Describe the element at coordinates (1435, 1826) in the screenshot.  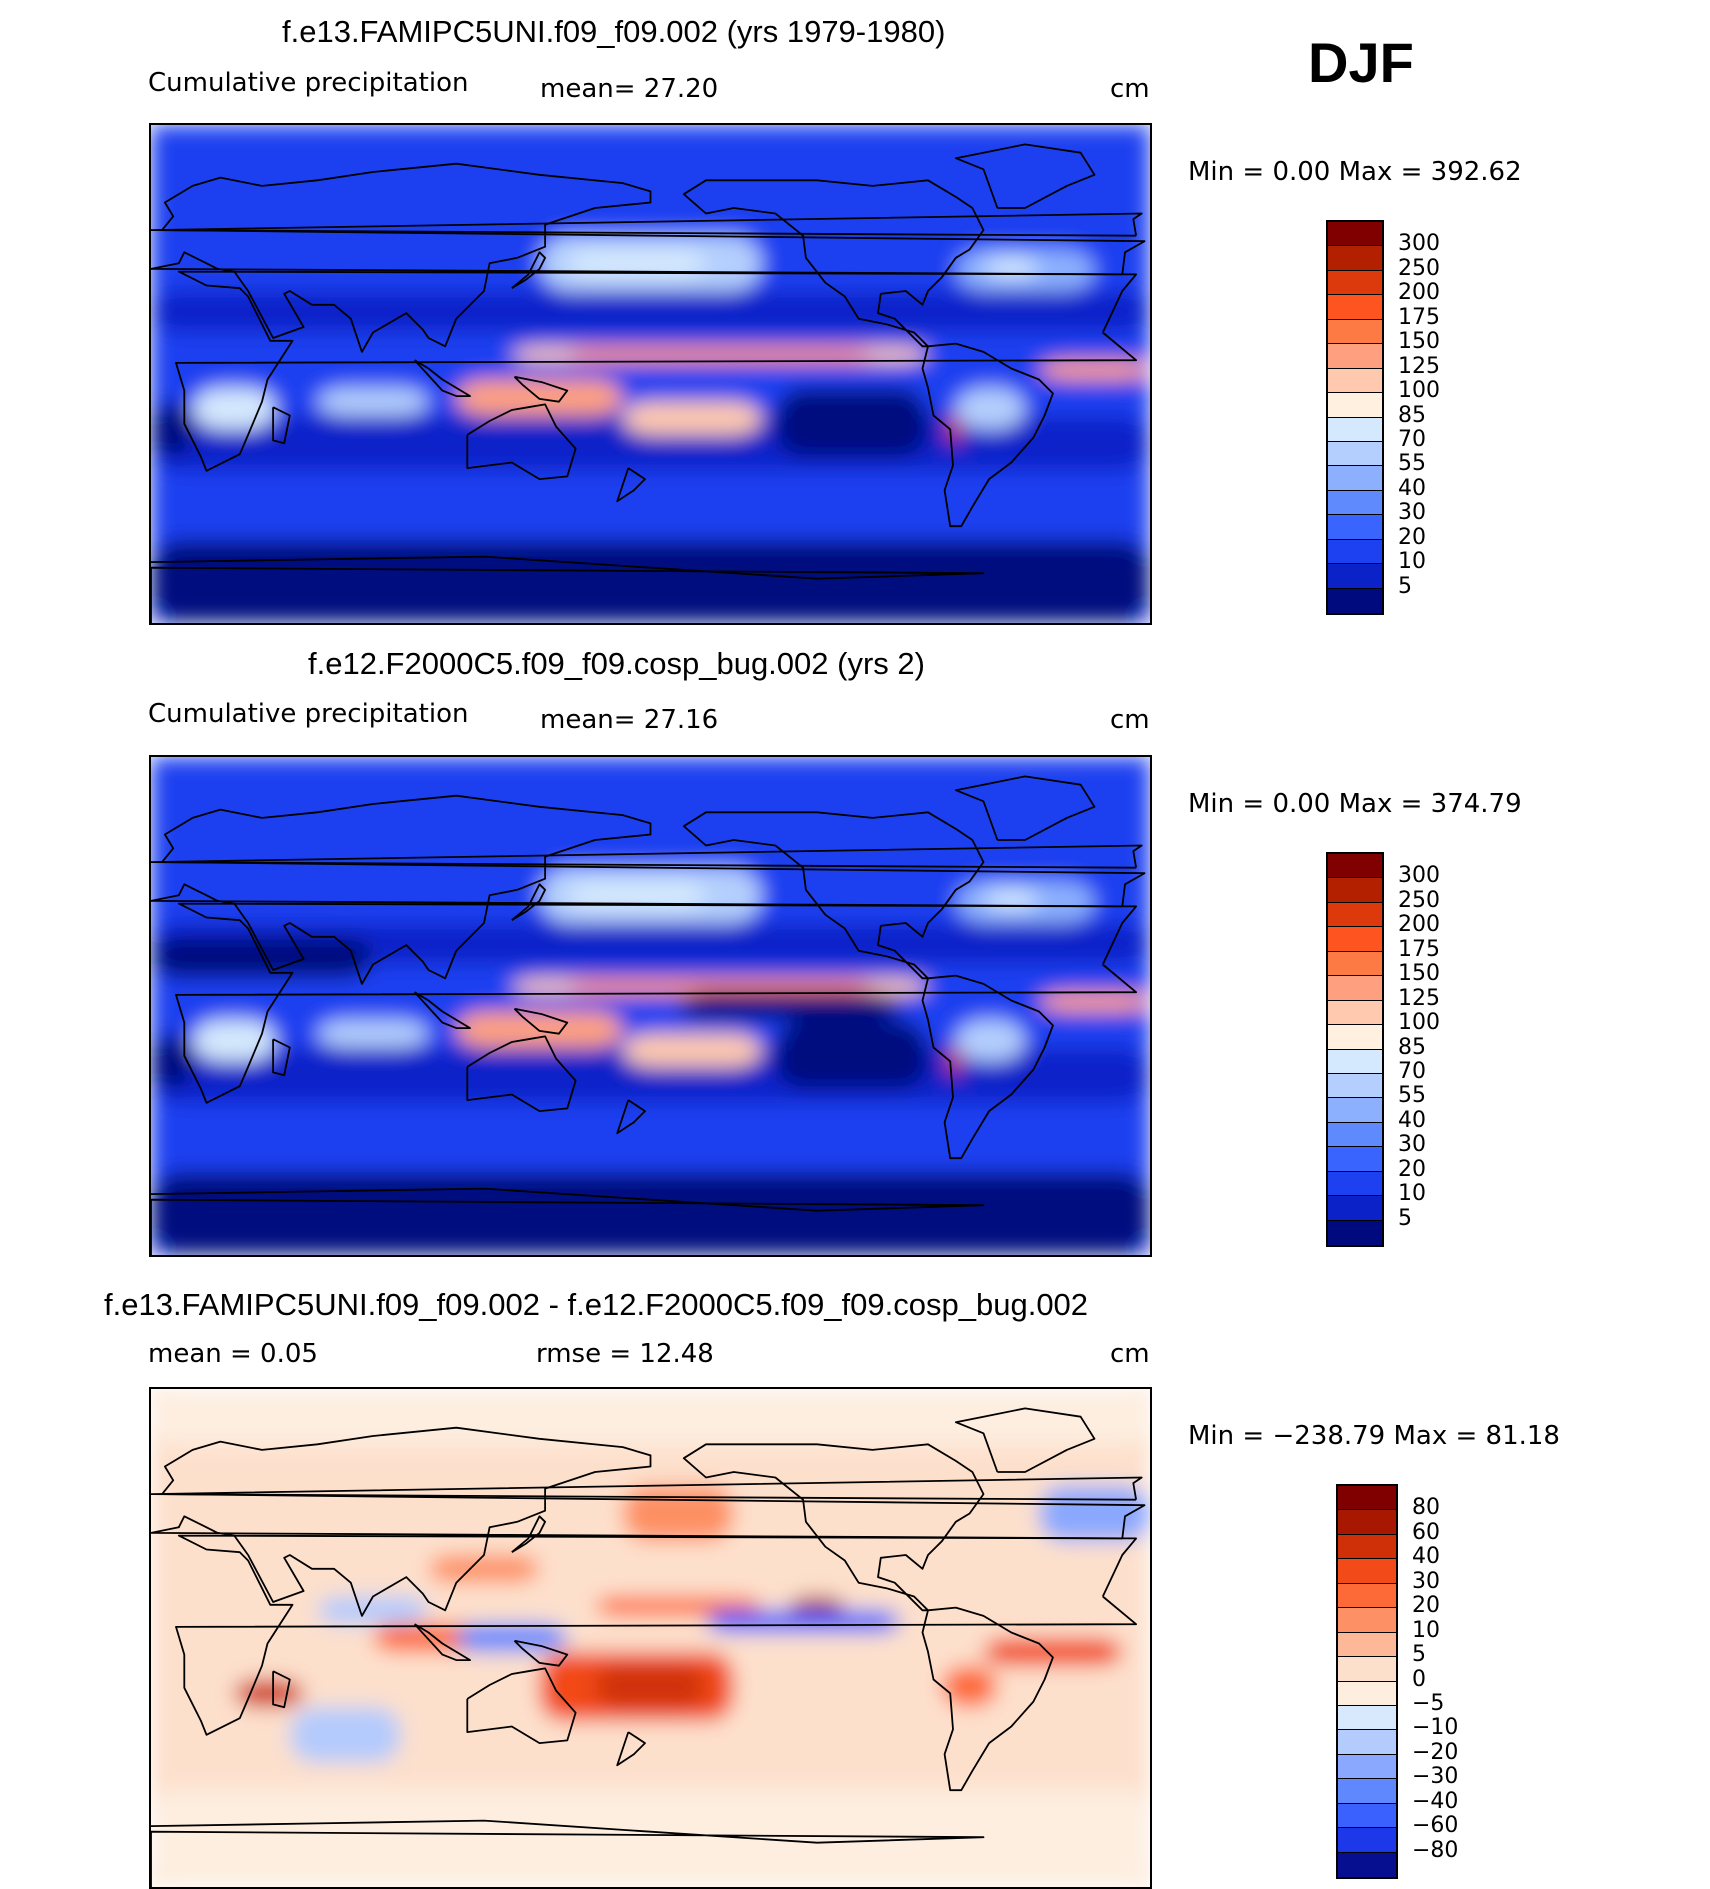
I see `colorbar-tick-label: −60` at that location.